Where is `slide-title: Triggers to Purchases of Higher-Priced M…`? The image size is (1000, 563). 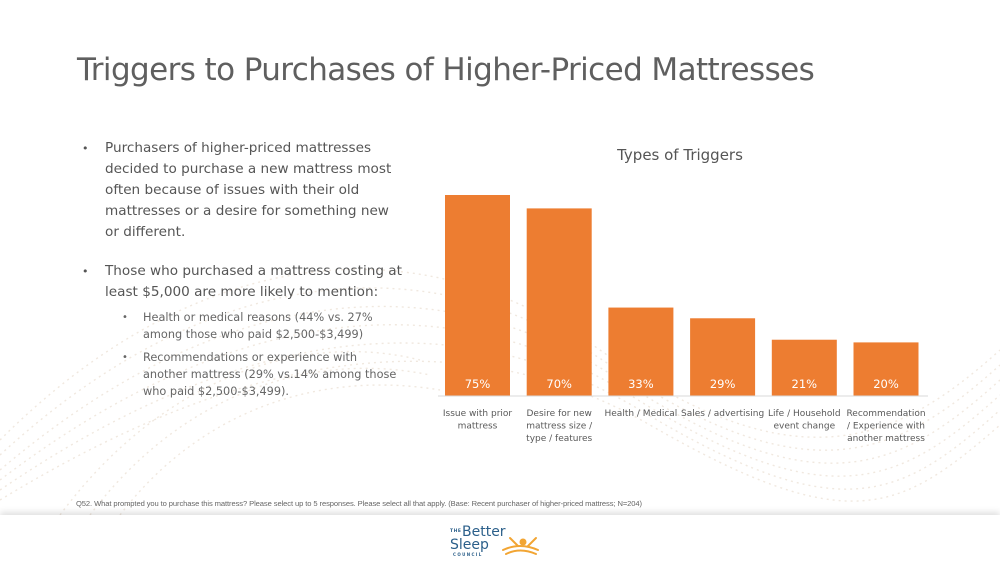 slide-title: Triggers to Purchases of Higher-Priced M… is located at coordinates (446, 70).